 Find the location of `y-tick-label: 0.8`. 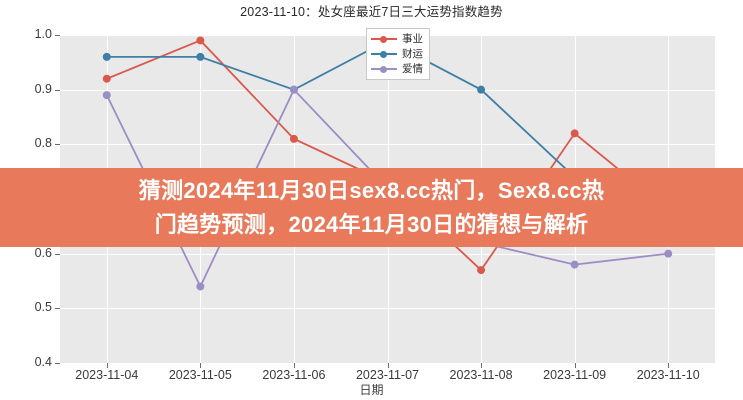

y-tick-label: 0.8 is located at coordinates (43, 143).